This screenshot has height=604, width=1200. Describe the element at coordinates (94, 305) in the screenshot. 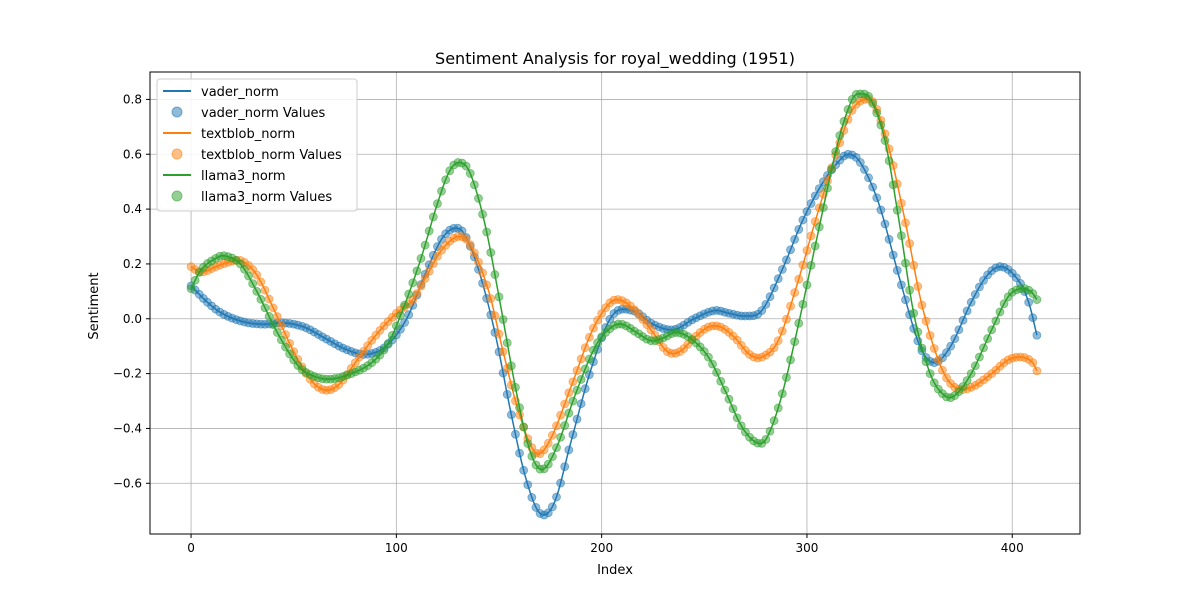

I see `y-axis-label: Sentiment` at that location.